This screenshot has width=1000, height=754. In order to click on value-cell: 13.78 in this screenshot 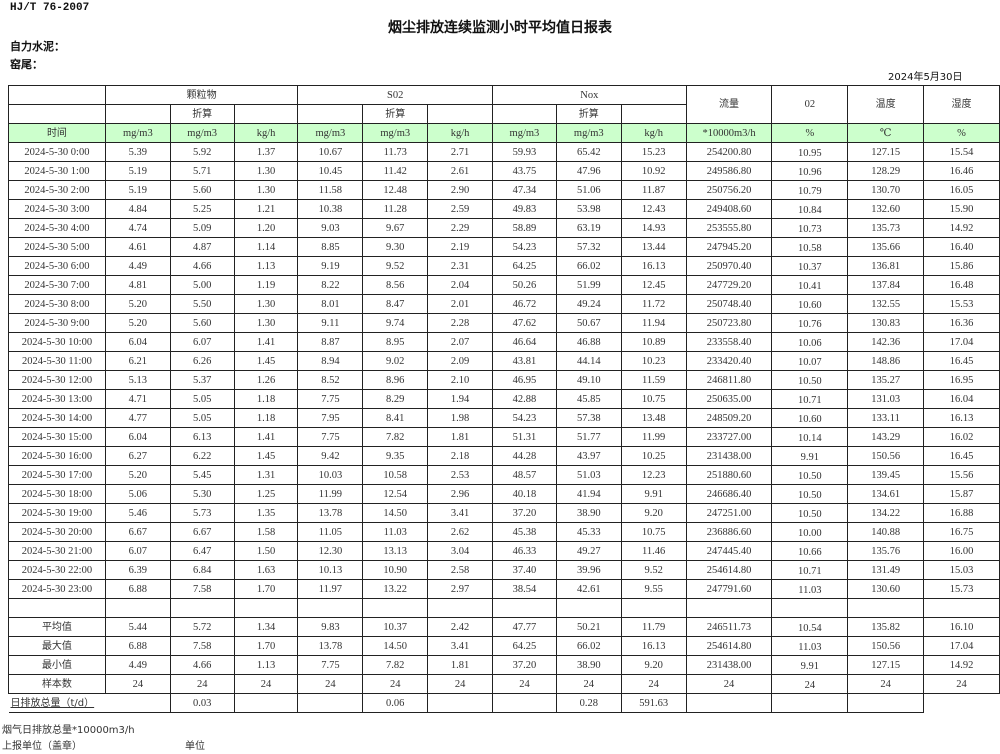, I will do `click(330, 513)`.